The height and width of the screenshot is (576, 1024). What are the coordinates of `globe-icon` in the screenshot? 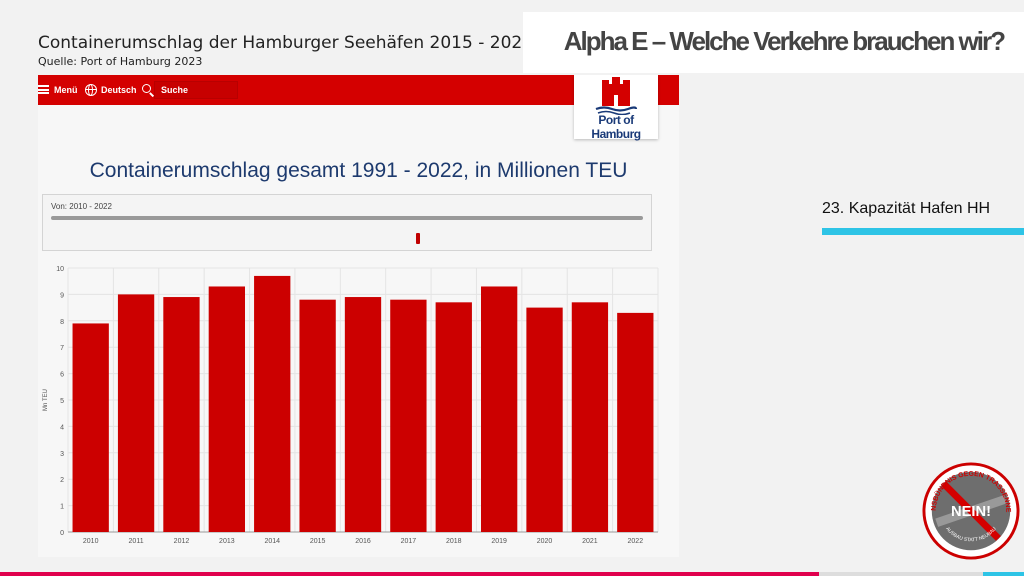 It's located at (91, 89).